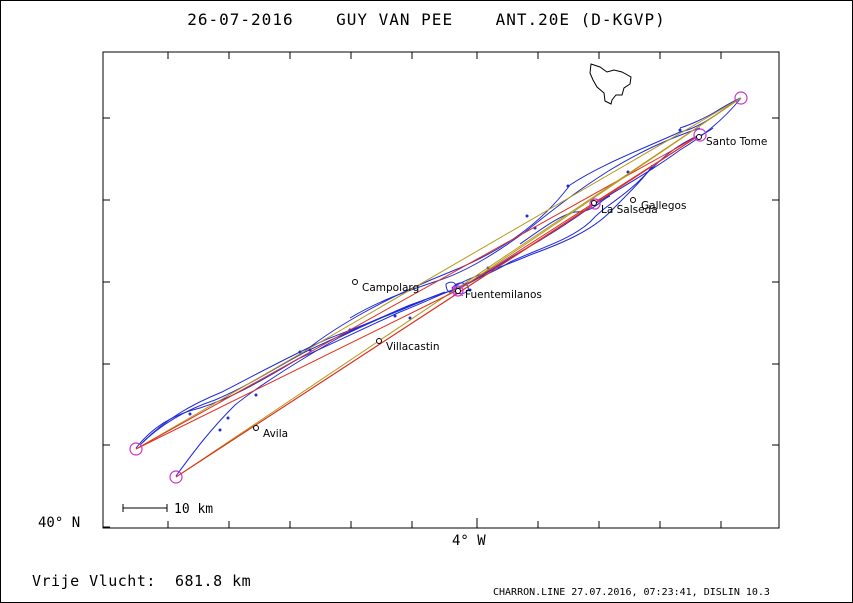  Describe the element at coordinates (390, 288) in the screenshot. I see `place-label: Campolarg` at that location.